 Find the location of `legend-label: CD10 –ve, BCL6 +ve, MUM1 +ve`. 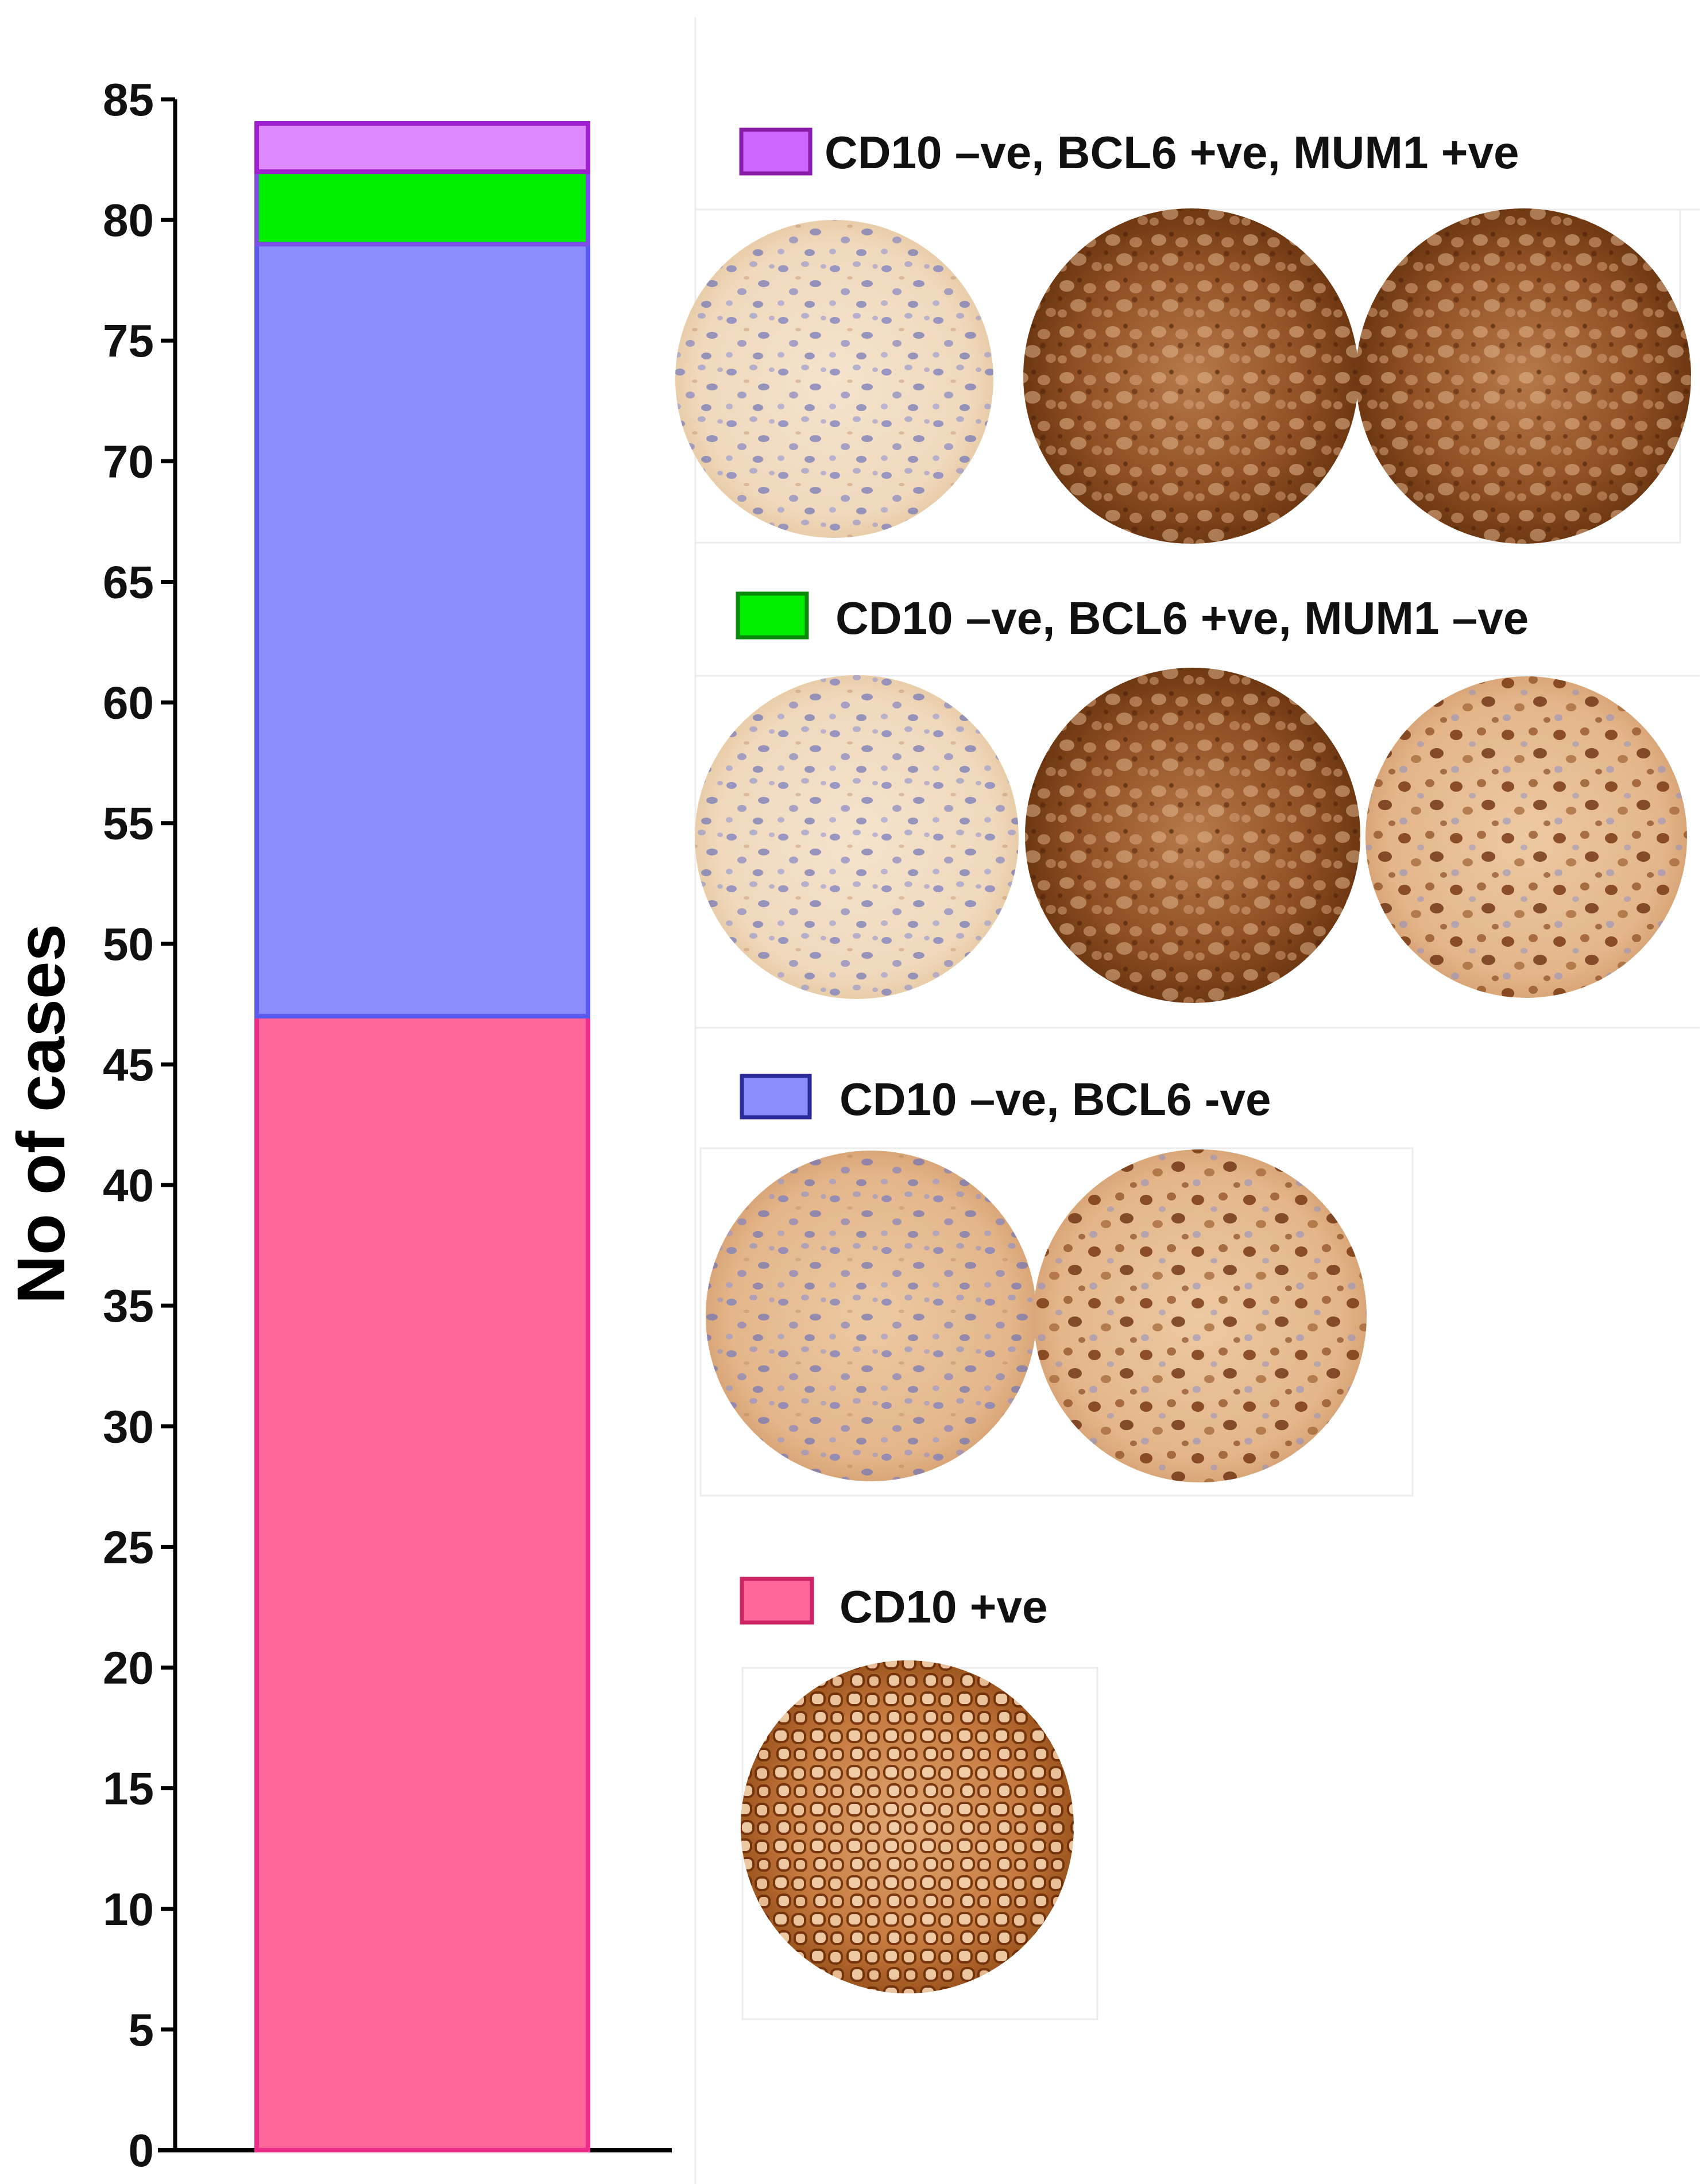

legend-label: CD10 –ve, BCL6 +ve, MUM1 +ve is located at coordinates (1172, 152).